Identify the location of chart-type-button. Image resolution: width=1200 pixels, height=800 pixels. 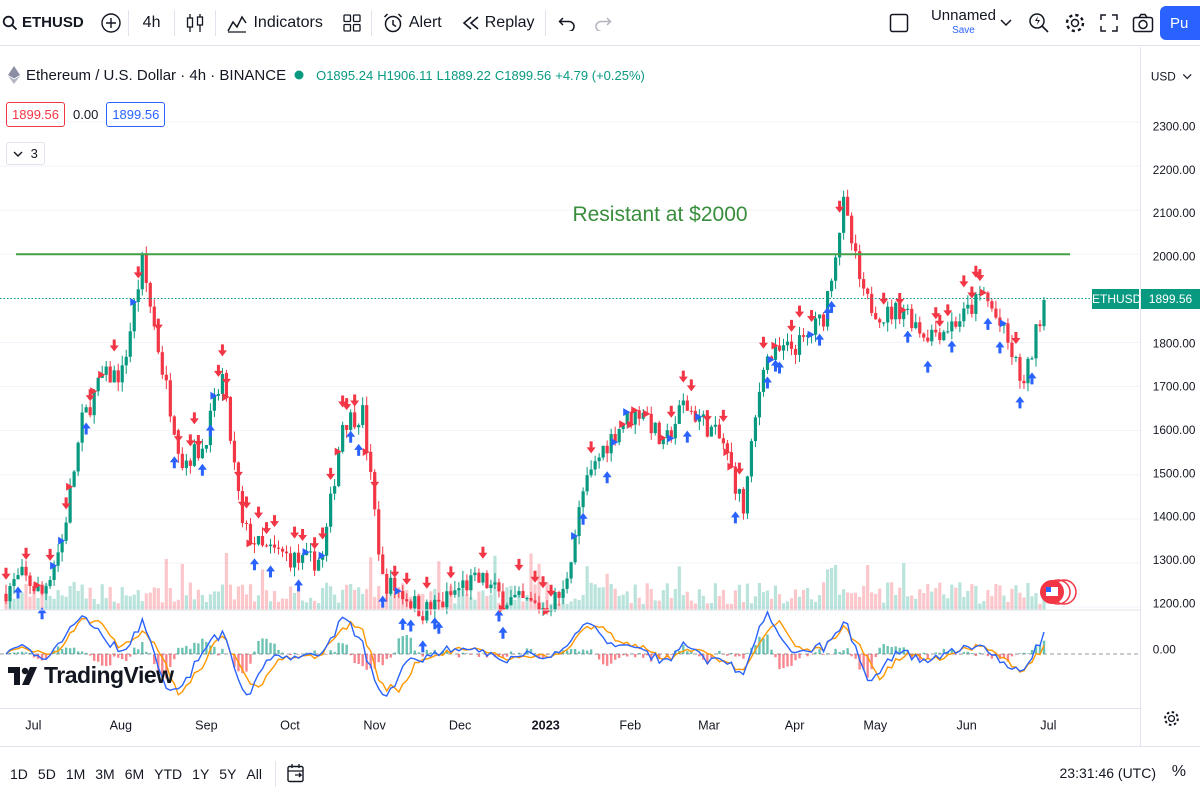
(195, 23).